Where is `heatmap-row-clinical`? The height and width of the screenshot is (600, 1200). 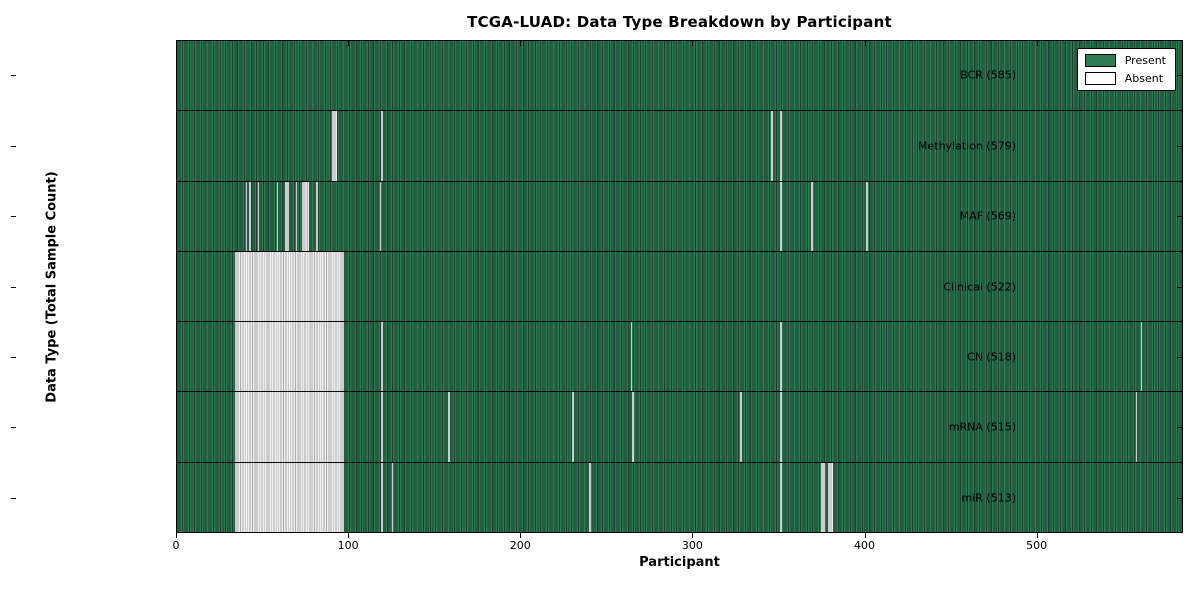 heatmap-row-clinical is located at coordinates (679, 287).